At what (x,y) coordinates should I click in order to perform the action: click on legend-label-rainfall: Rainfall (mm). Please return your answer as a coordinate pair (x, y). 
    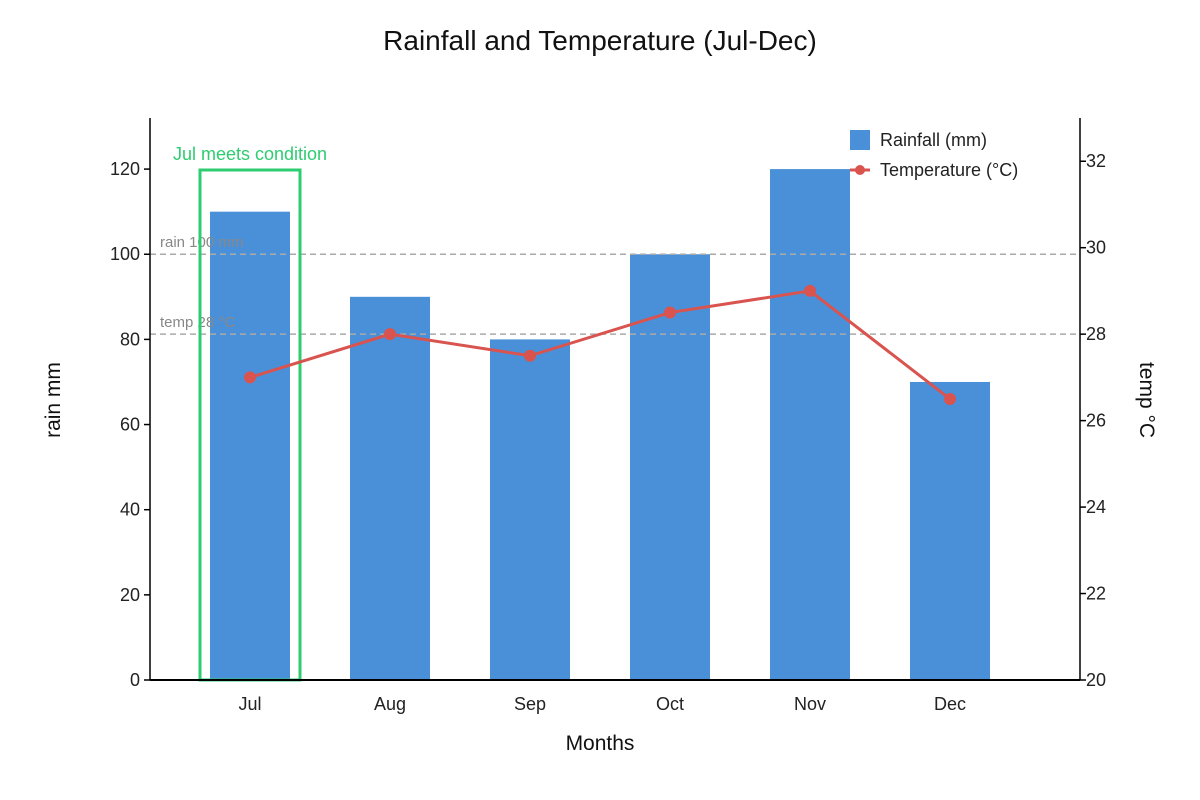
    Looking at the image, I should click on (933, 140).